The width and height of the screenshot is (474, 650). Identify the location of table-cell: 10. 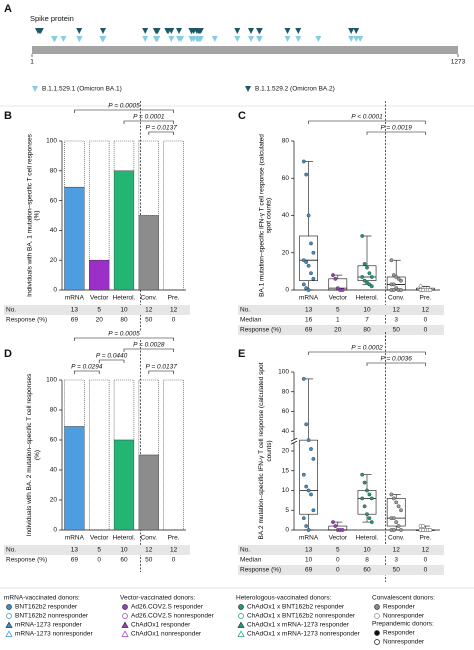
(309, 560).